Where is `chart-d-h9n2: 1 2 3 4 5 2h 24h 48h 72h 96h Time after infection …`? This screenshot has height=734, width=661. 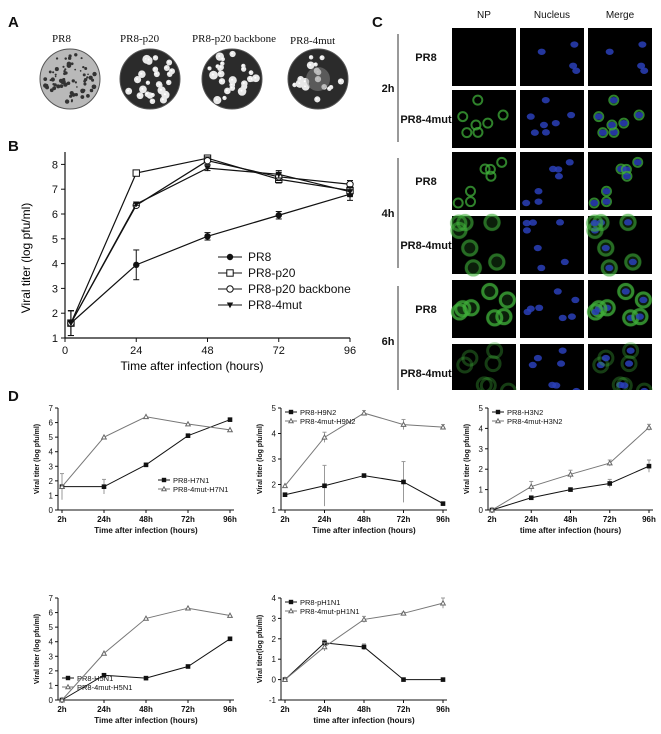 chart-d-h9n2: 1 2 3 4 5 2h 24h 48h 72h 96h Time after infection … is located at coordinates (353, 469).